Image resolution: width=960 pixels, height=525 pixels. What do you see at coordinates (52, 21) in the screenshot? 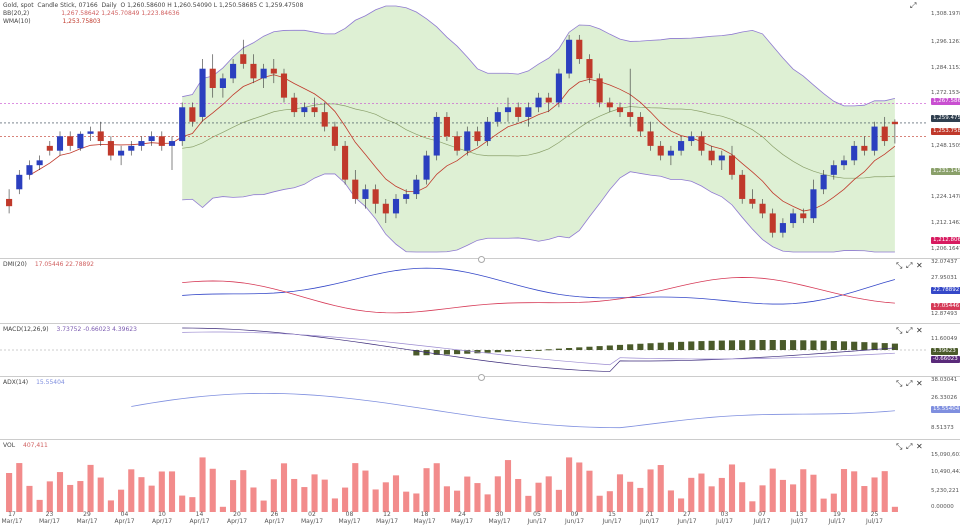
I see `wma-legend: WMA(10) 1,253.75803` at bounding box center [52, 21].